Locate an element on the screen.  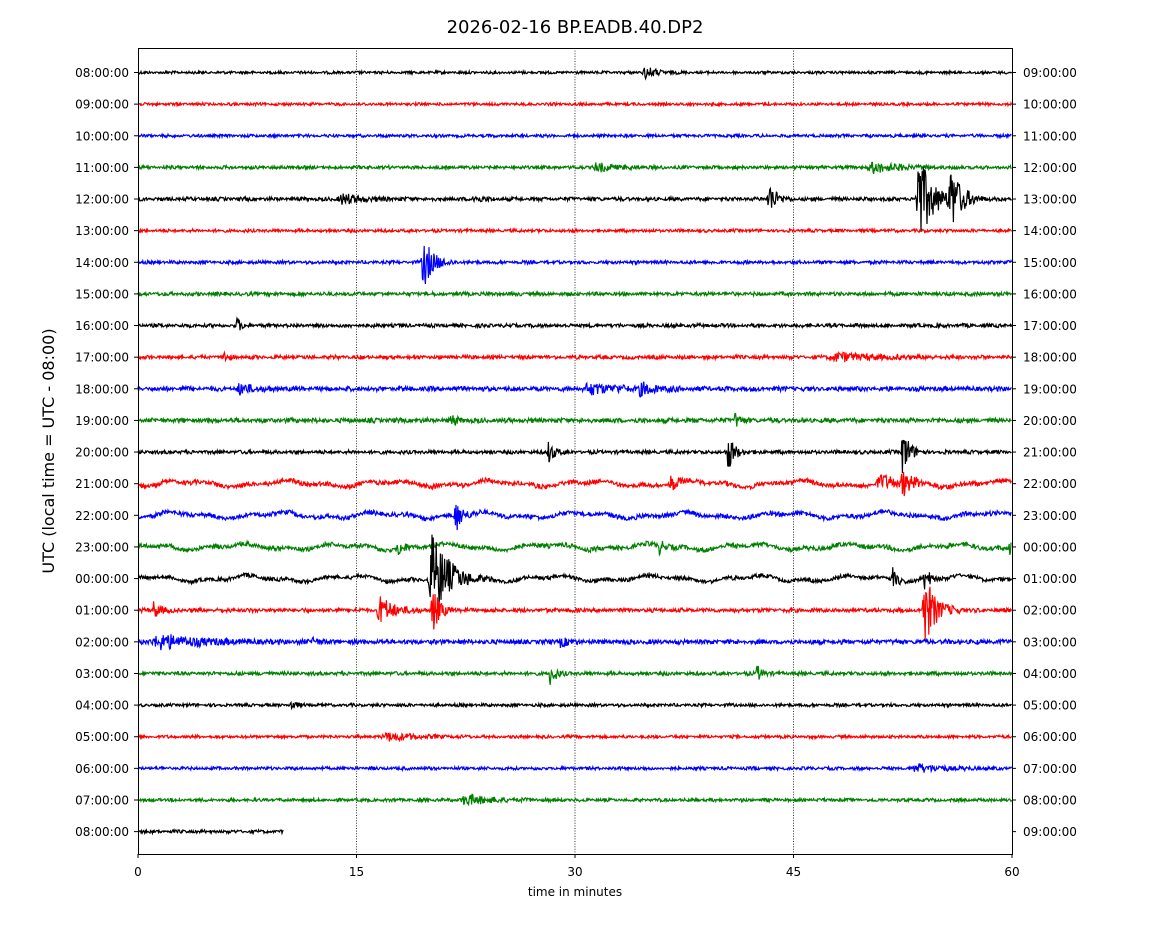
left-tick-label-5: 13:00:00 is located at coordinates (102, 231).